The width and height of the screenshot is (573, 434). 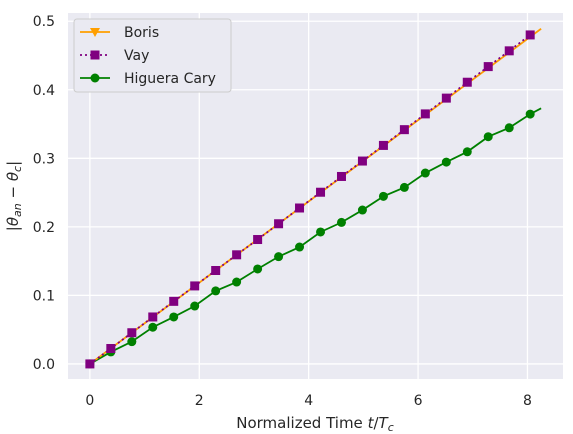 What do you see at coordinates (44, 228) in the screenshot?
I see `y-tick-label: 0.2` at bounding box center [44, 228].